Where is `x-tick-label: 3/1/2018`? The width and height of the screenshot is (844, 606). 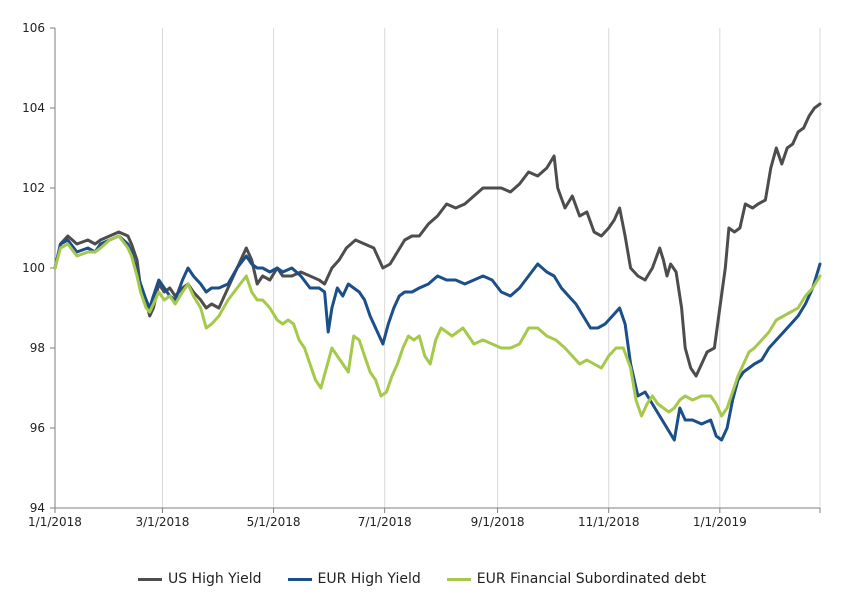
x-tick-label: 3/1/2018 is located at coordinates (163, 522).